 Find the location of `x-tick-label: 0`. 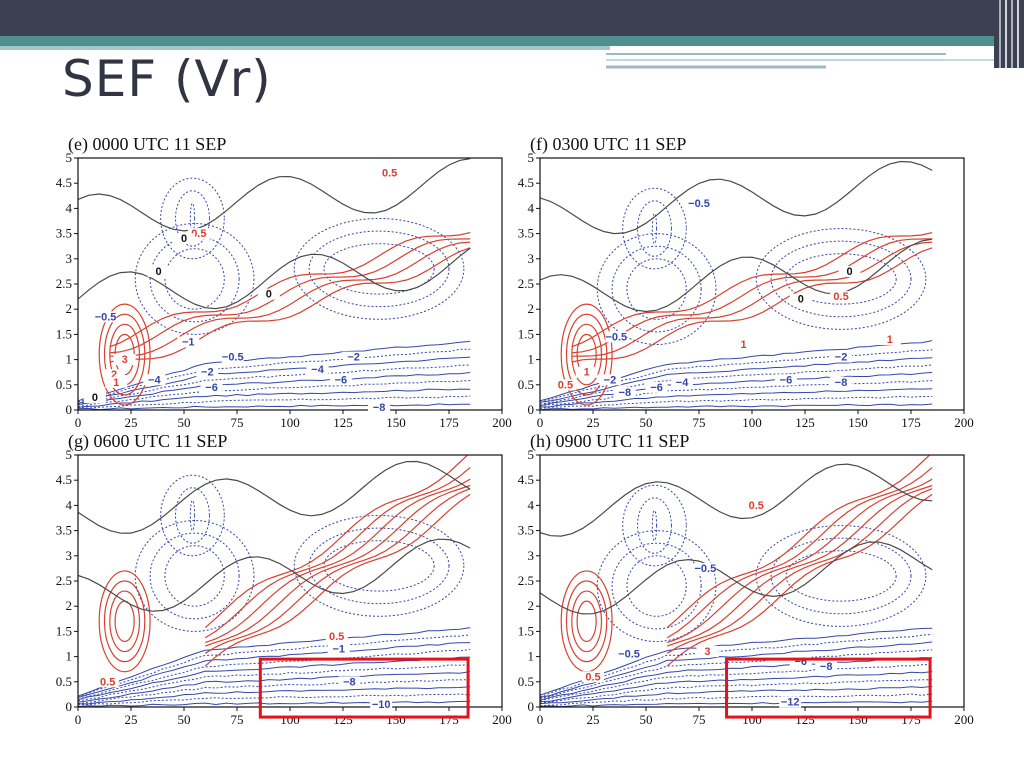

x-tick-label: 0 is located at coordinates (78, 719).